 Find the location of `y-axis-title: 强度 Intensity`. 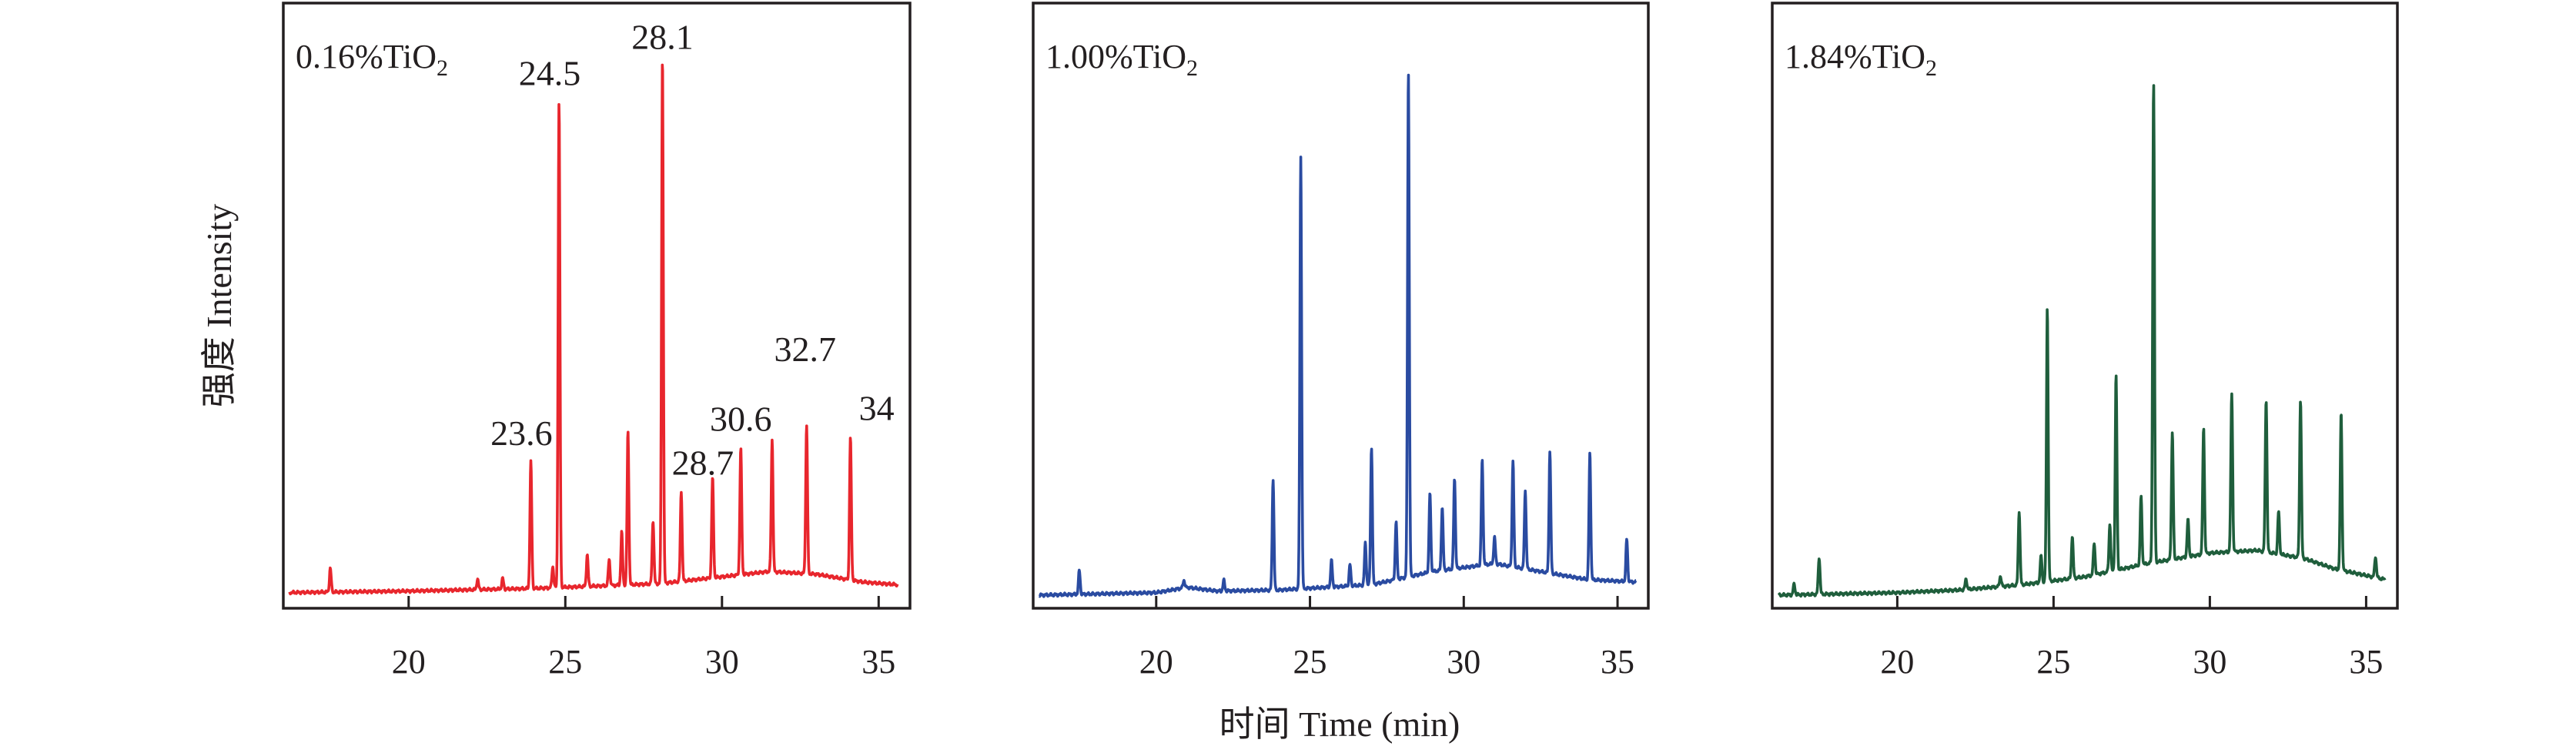

y-axis-title: 强度 Intensity is located at coordinates (219, 305).